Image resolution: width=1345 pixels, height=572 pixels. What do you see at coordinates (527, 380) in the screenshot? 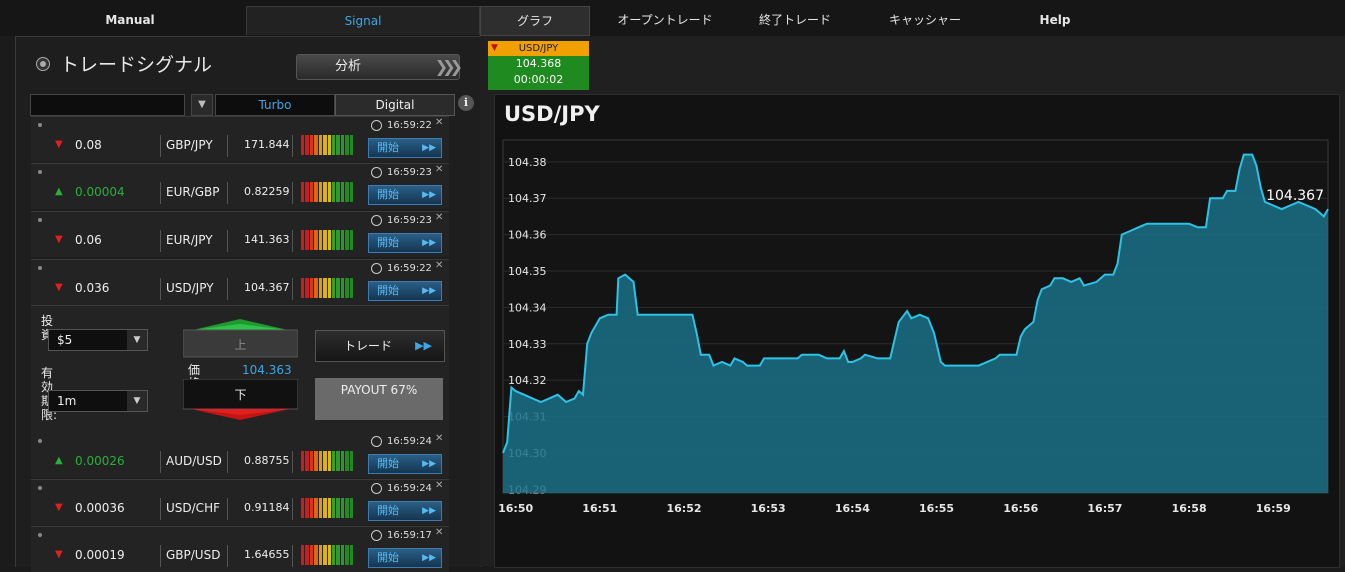
I see `y-tick-label: 104.32` at bounding box center [527, 380].